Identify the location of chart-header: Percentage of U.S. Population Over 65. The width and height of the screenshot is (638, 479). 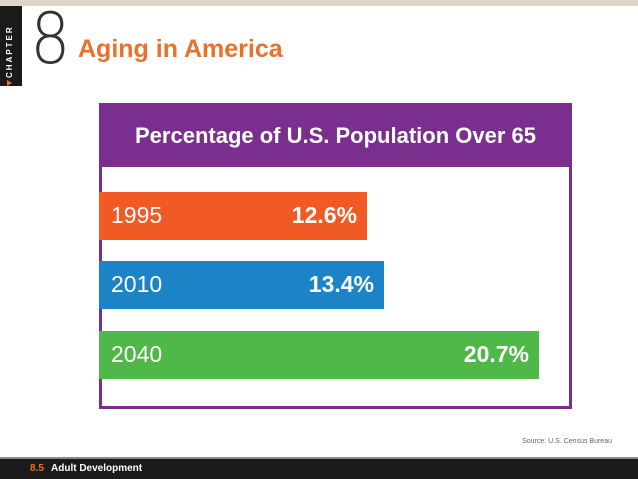
(335, 136).